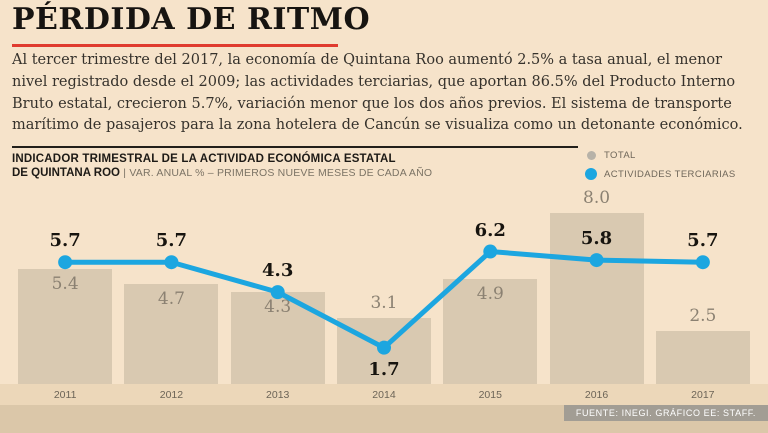  What do you see at coordinates (703, 395) in the screenshot?
I see `x-axis-label: 2017` at bounding box center [703, 395].